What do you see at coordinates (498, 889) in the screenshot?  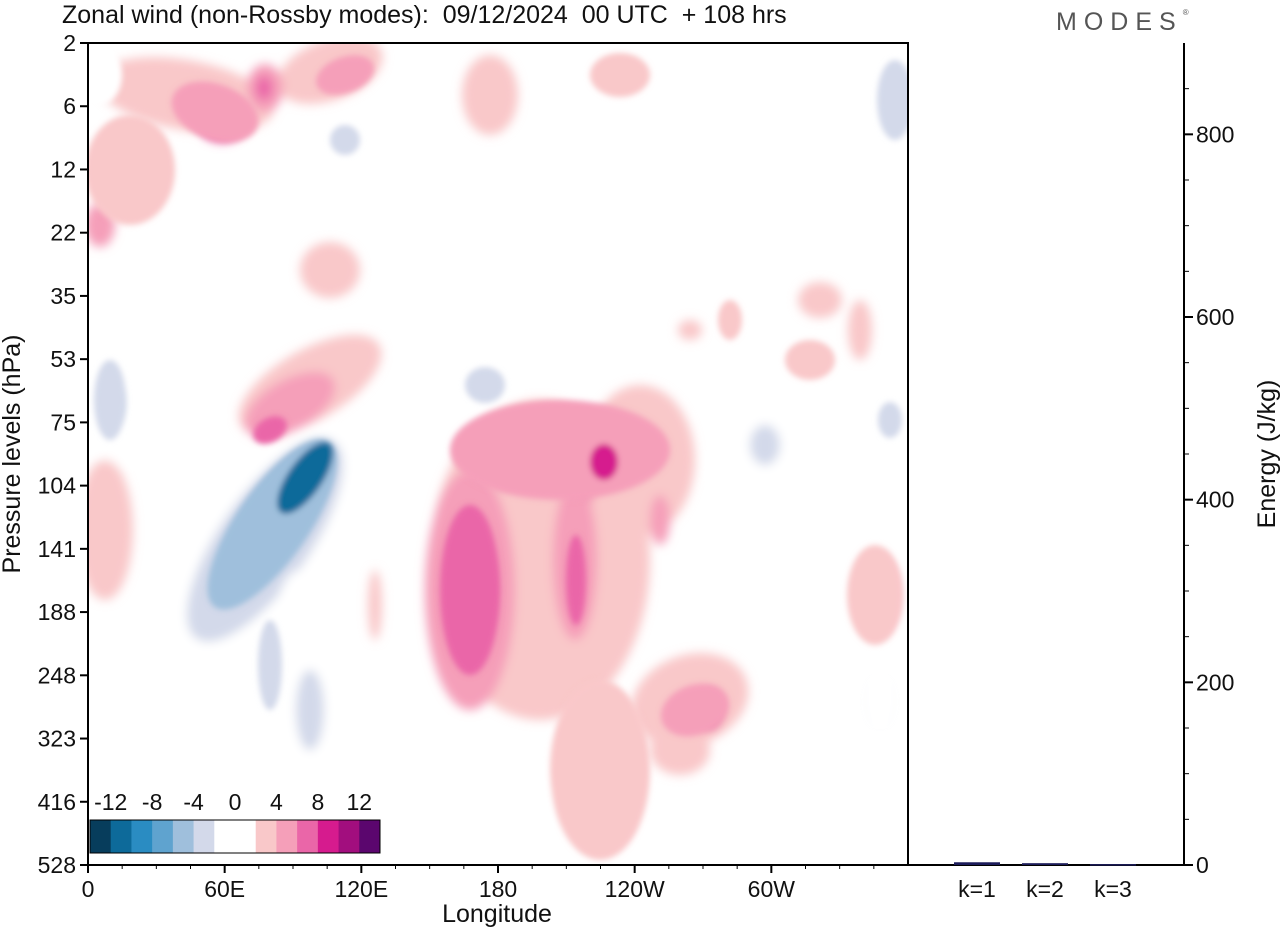 I see `x-tick-label: 180` at bounding box center [498, 889].